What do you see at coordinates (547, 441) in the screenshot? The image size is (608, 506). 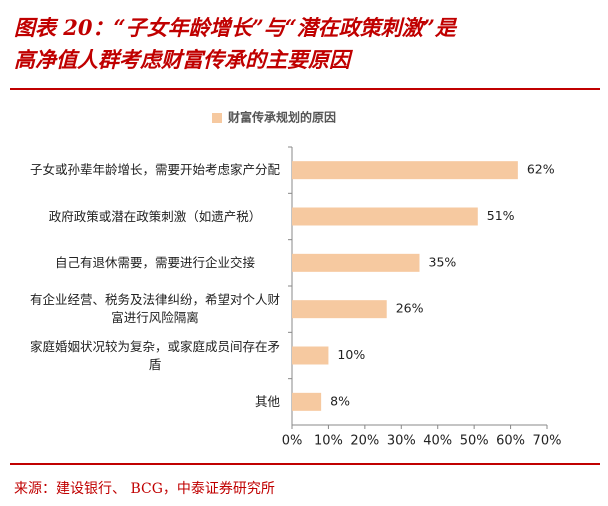 I see `x-tick-label: 70%` at bounding box center [547, 441].